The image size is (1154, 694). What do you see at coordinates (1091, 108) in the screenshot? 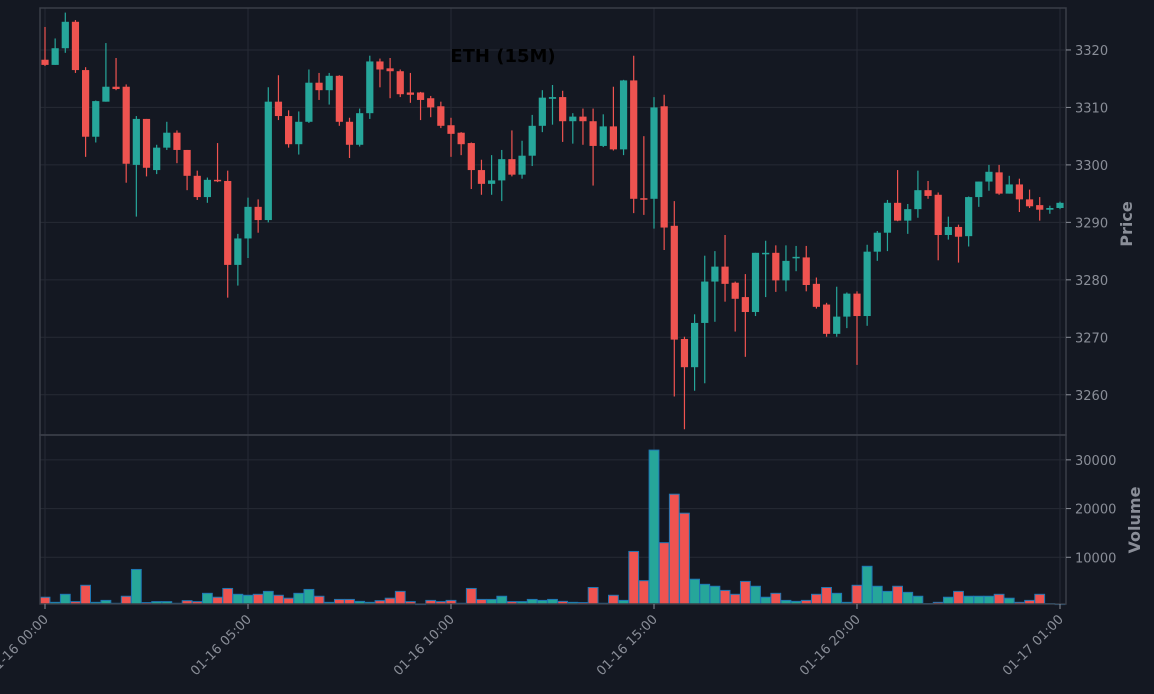
I see `price-tick-label: 3310` at bounding box center [1091, 108].